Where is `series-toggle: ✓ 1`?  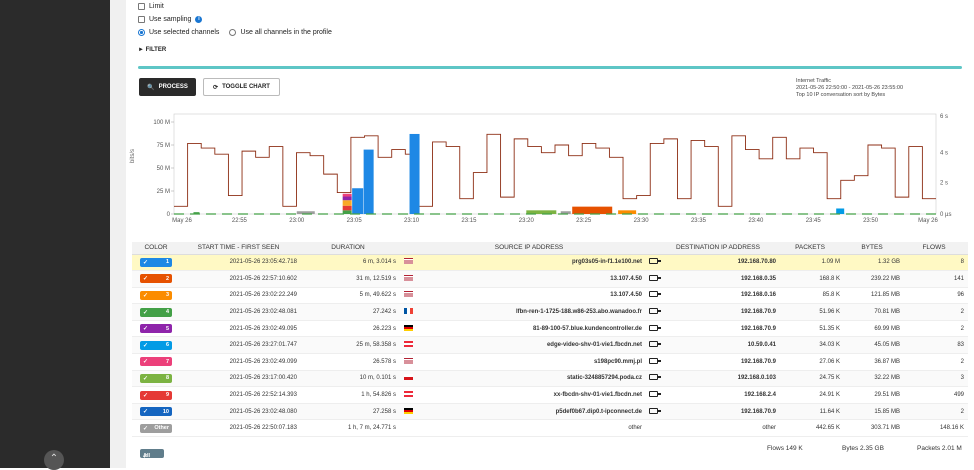 series-toggle: ✓ 1 is located at coordinates (156, 262).